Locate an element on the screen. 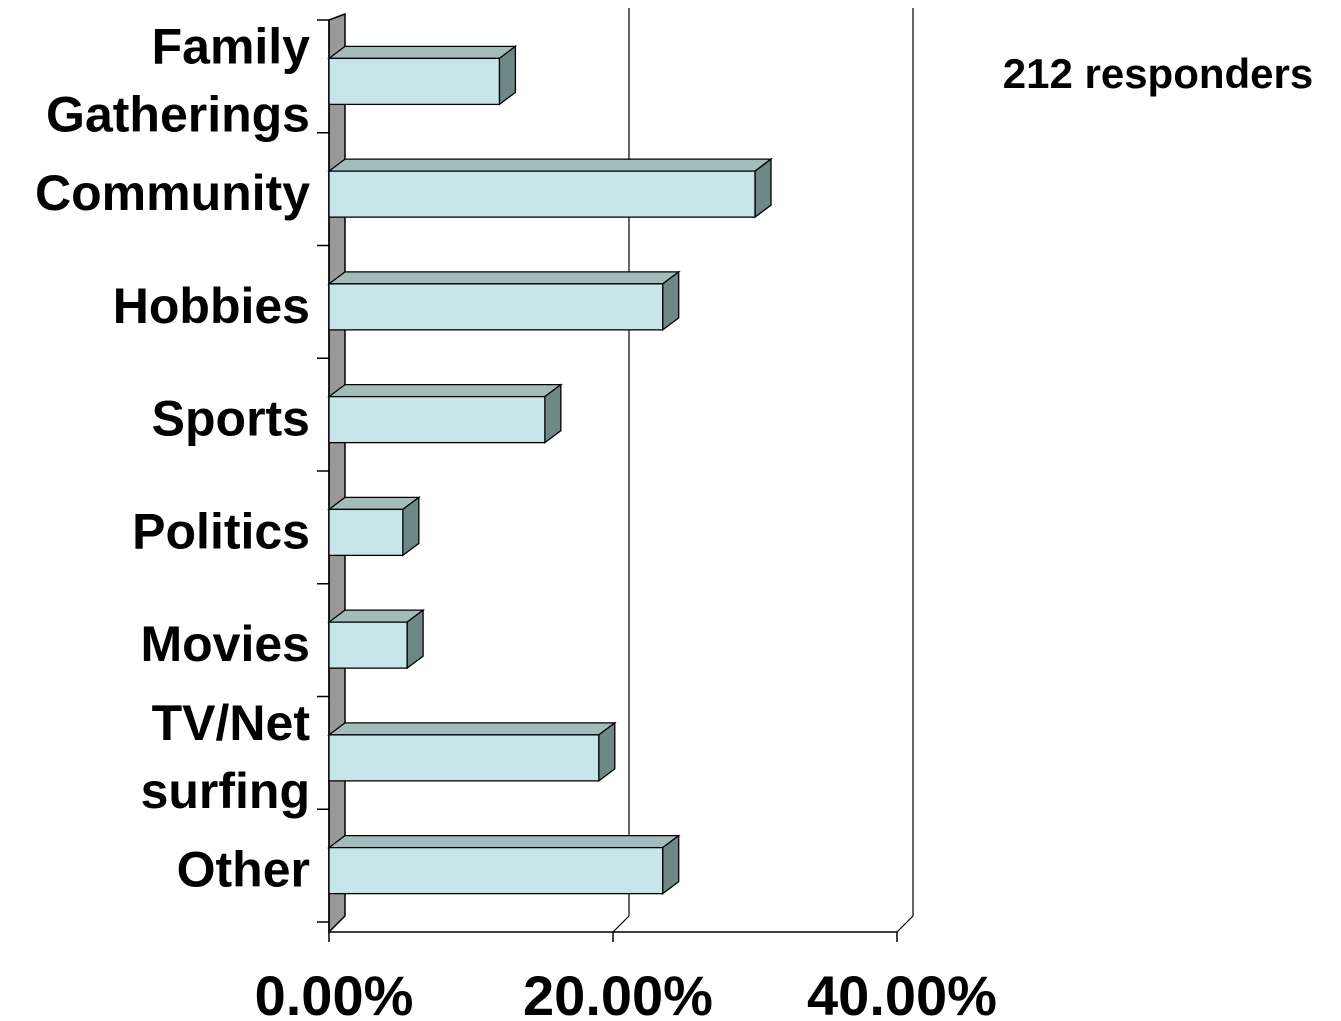 This screenshot has height=1021, width=1341. category-label-line: Community is located at coordinates (172, 193).